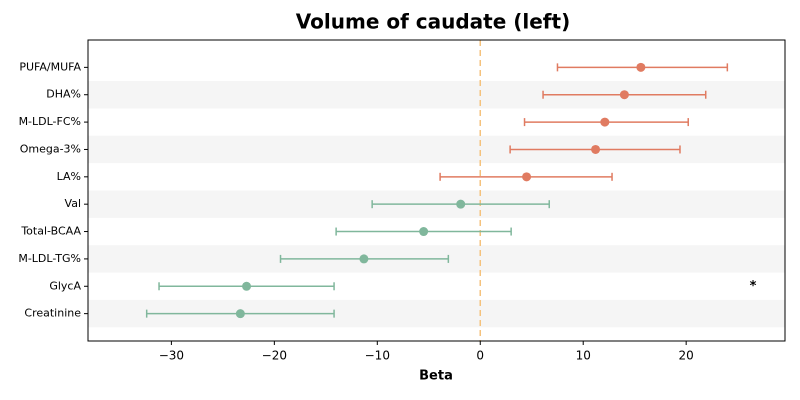  I want to click on y-tick-label: PUFA/MUFA, so click(50, 66).